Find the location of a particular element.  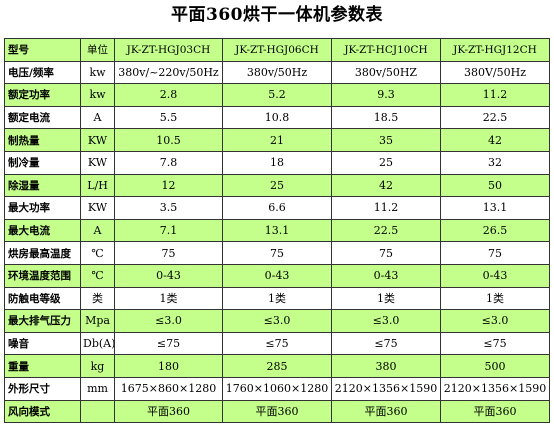

table-cell: 2.8 is located at coordinates (168, 95).